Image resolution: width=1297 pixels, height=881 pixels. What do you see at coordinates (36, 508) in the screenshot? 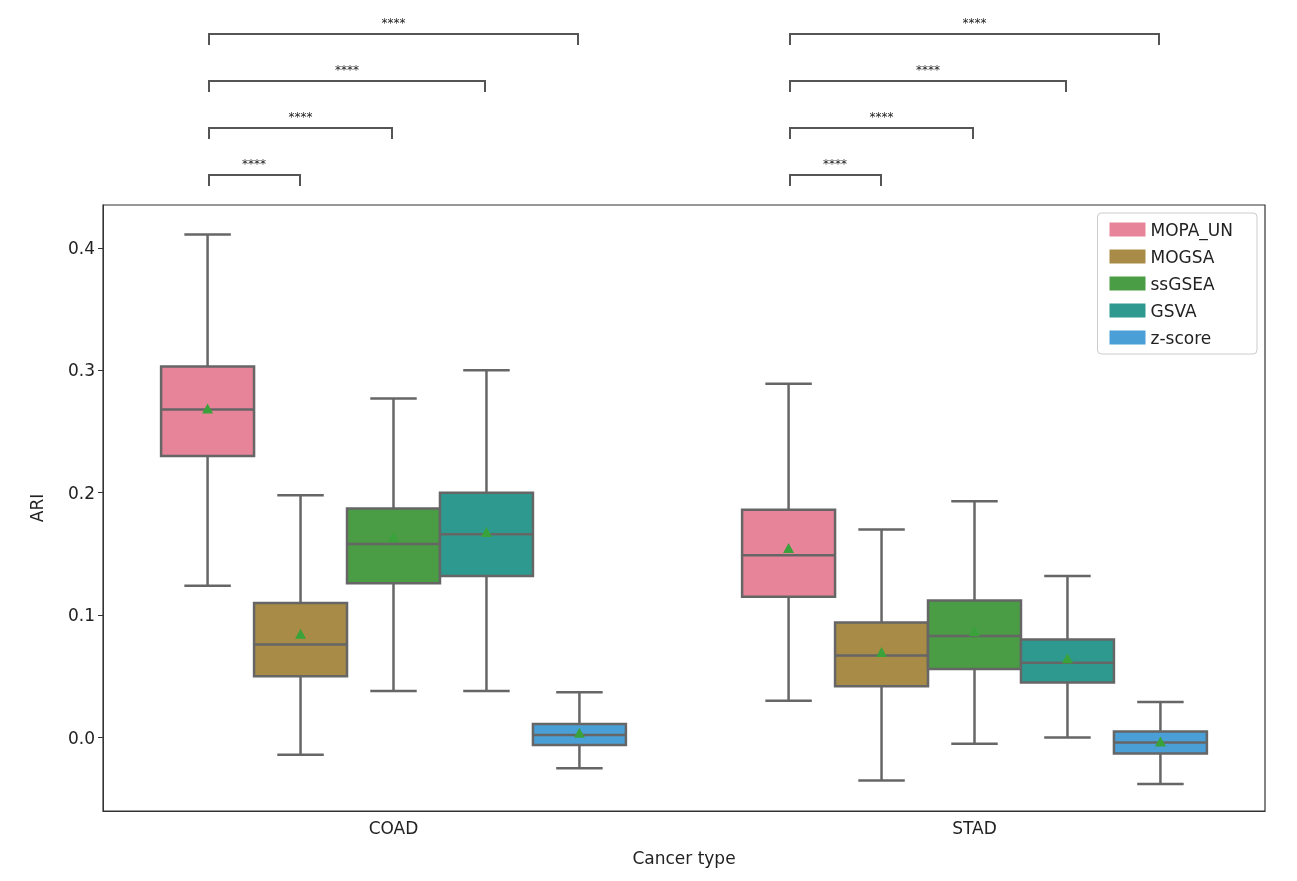
I see `y-axis-title: ARI` at bounding box center [36, 508].